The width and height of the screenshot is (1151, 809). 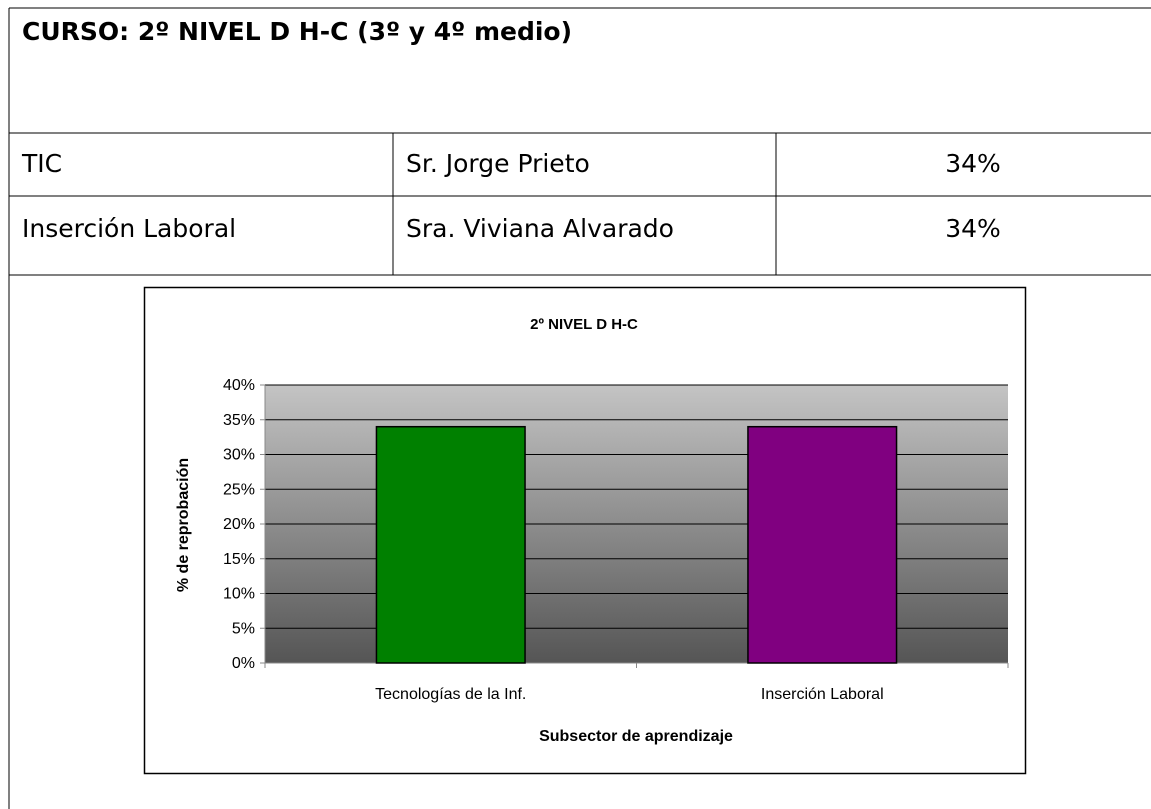 I want to click on x-tick-label: Inserción Laboral, so click(x=822, y=694).